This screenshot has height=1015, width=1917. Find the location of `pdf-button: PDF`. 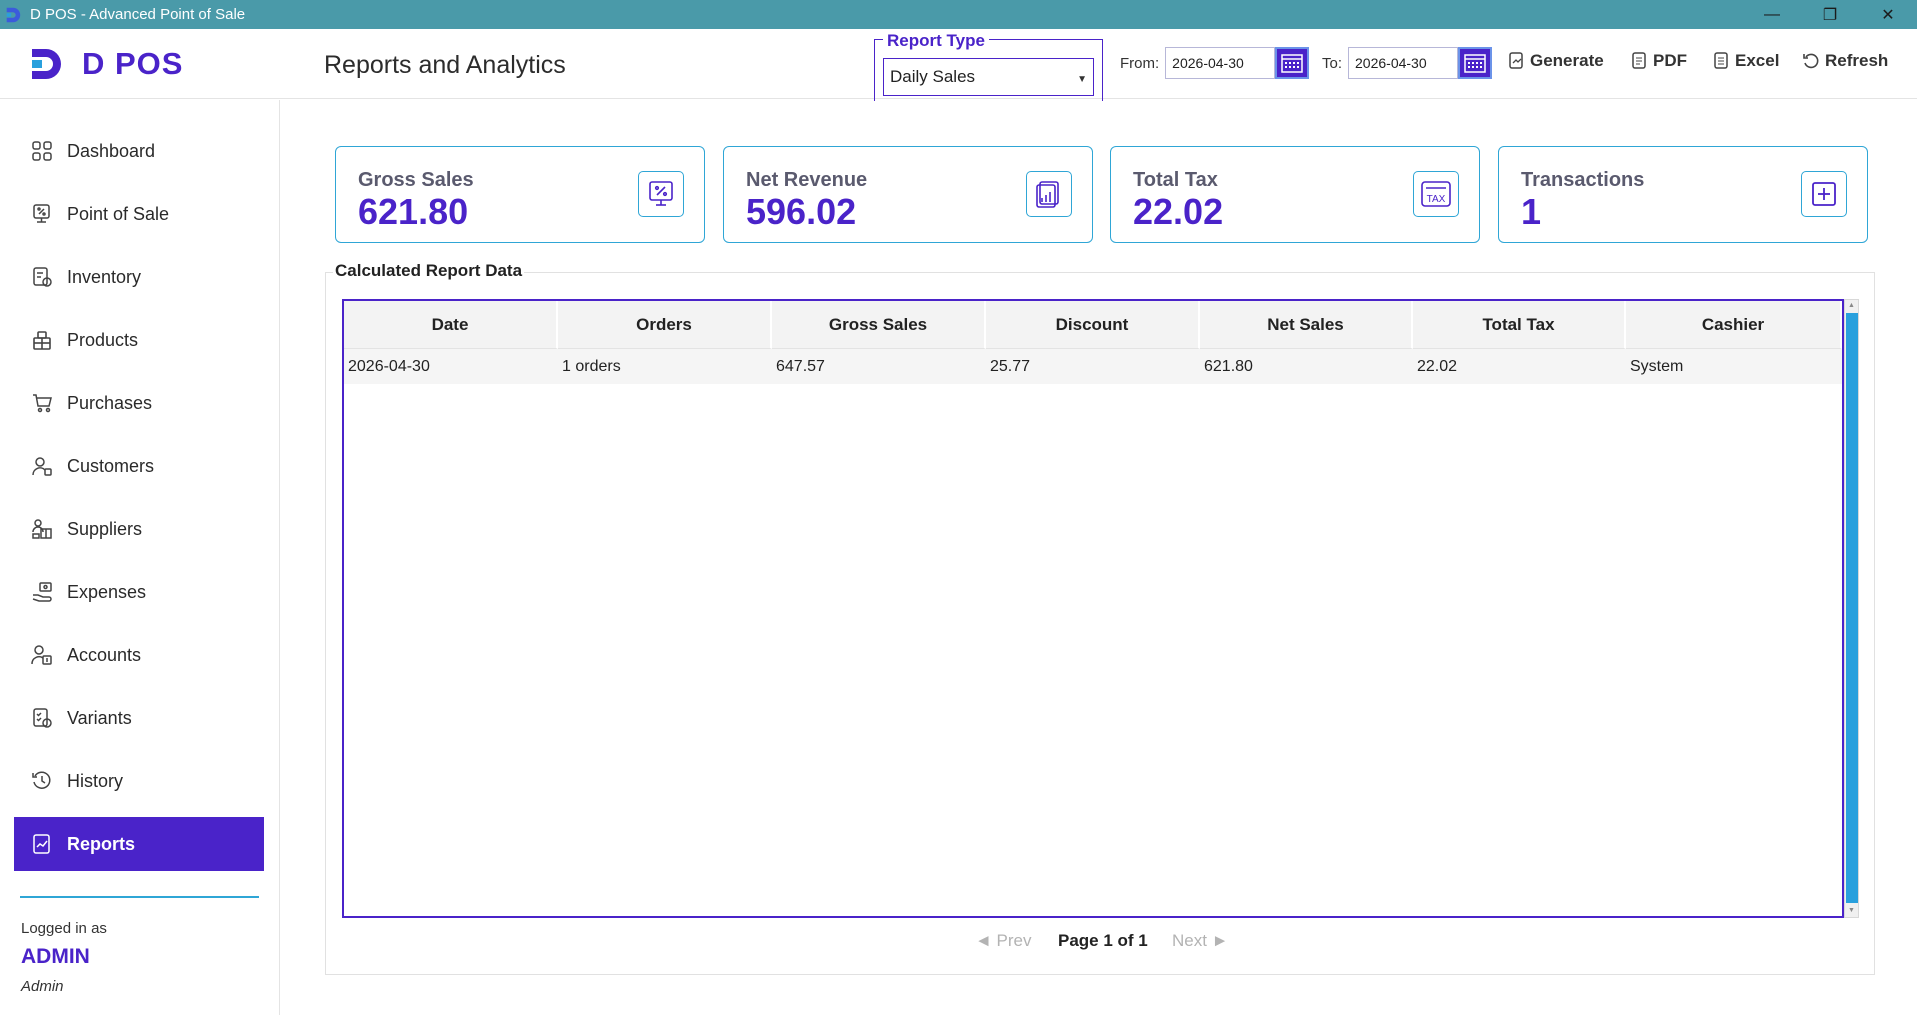

pdf-button: PDF is located at coordinates (1659, 61).